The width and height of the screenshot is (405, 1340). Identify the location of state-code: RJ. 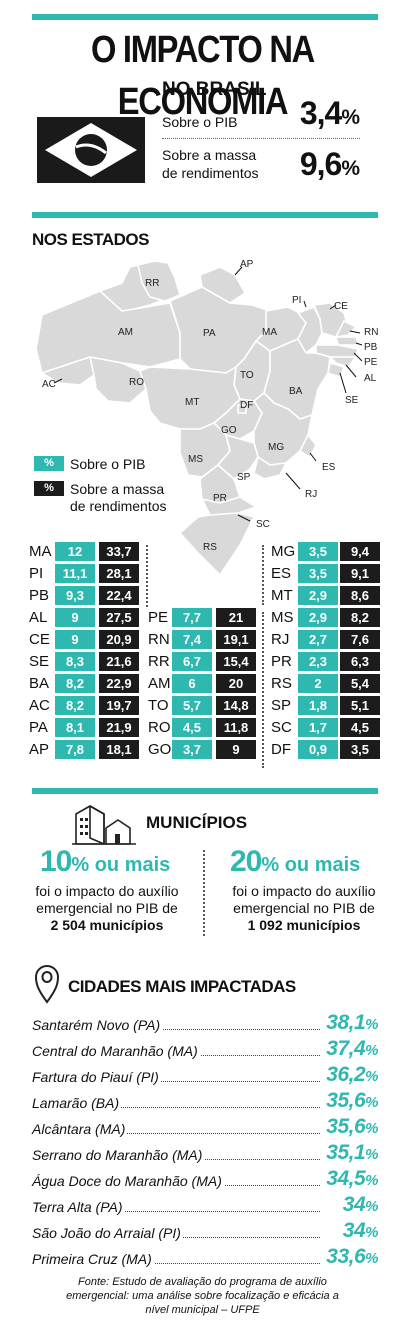
(280, 639).